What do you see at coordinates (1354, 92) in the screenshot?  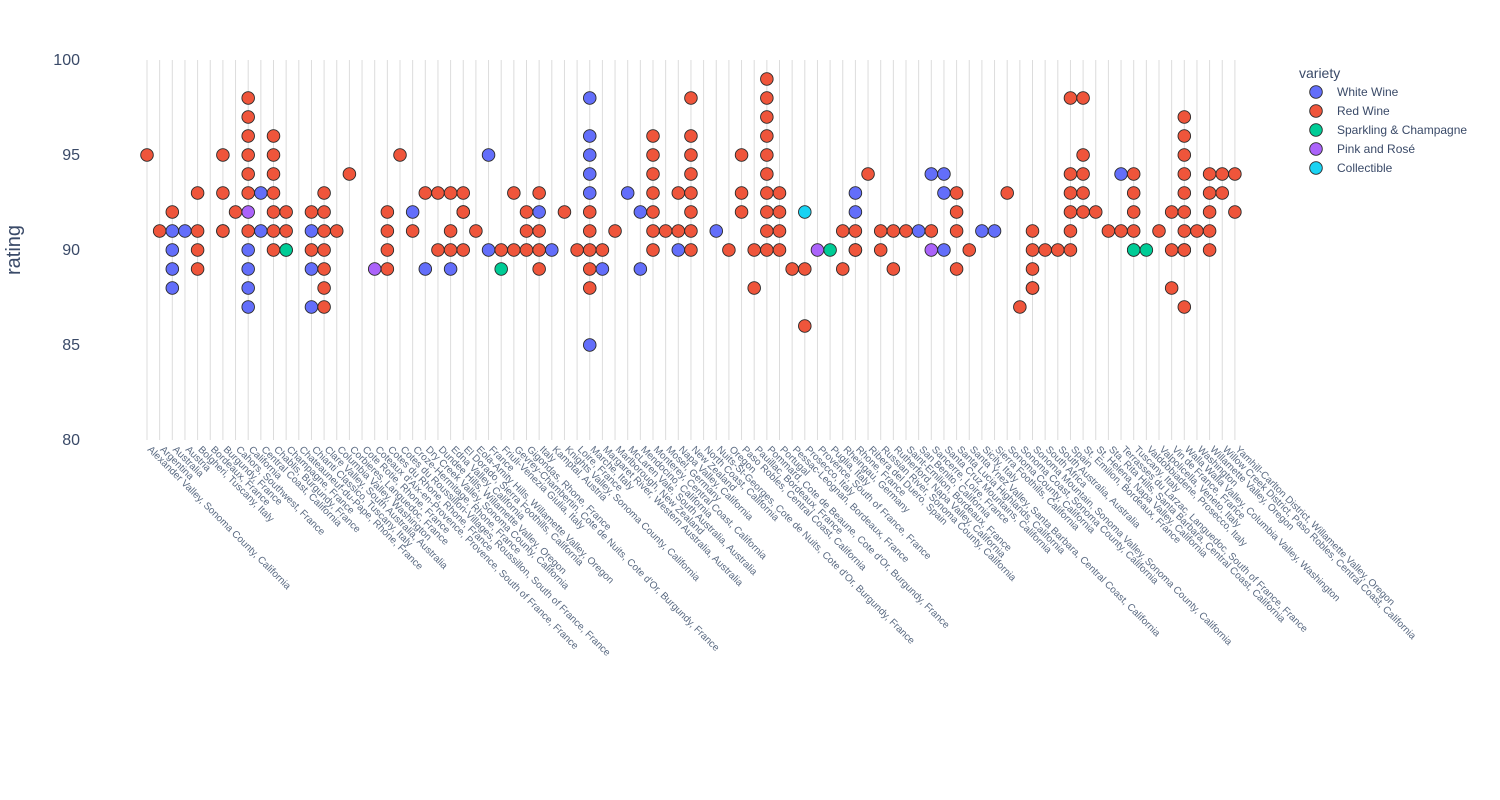 I see `legend-item-white-wine: White Wine` at bounding box center [1354, 92].